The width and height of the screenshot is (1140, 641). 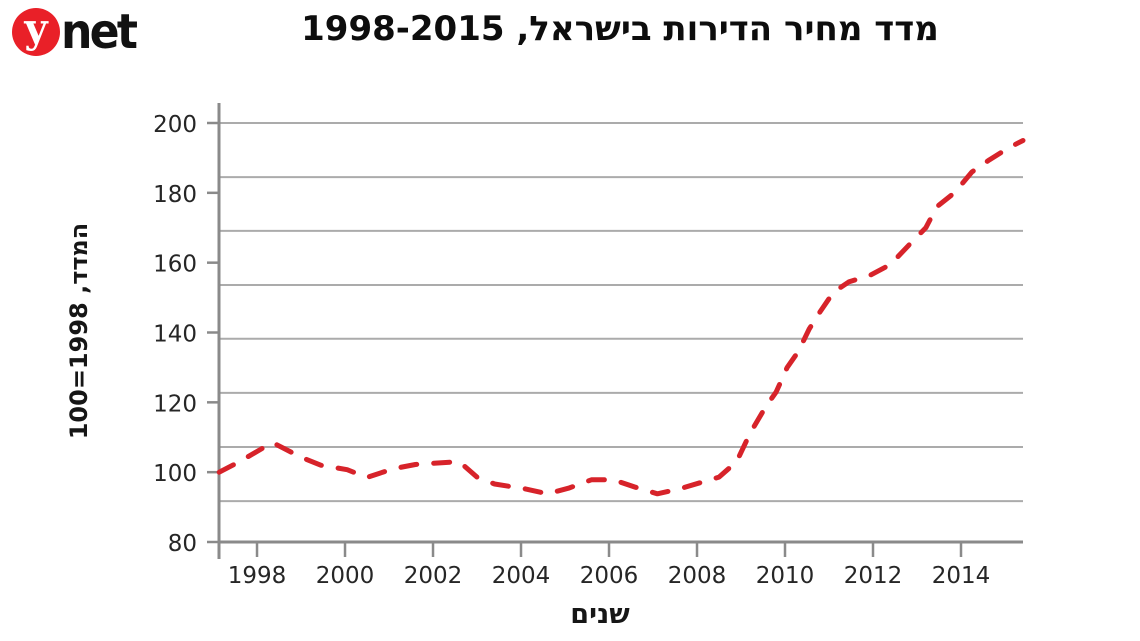 What do you see at coordinates (961, 576) in the screenshot?
I see `x-tick-label: 2014` at bounding box center [961, 576].